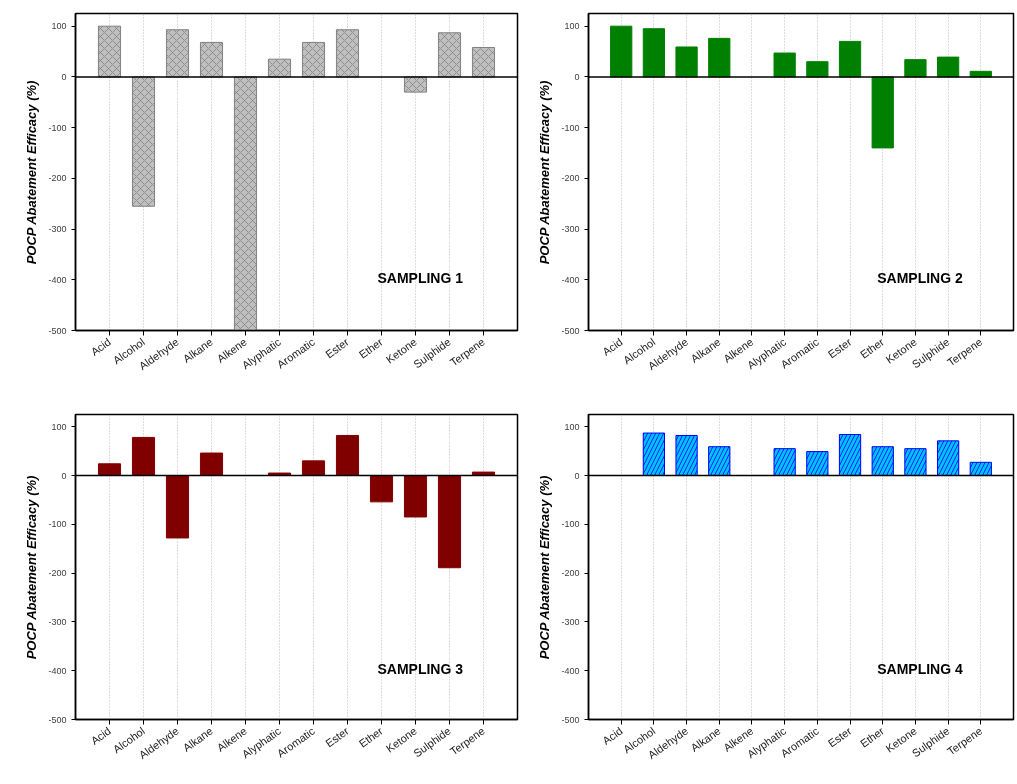 The height and width of the screenshot is (784, 1017). I want to click on text: SAMPLING 3, so click(420, 669).